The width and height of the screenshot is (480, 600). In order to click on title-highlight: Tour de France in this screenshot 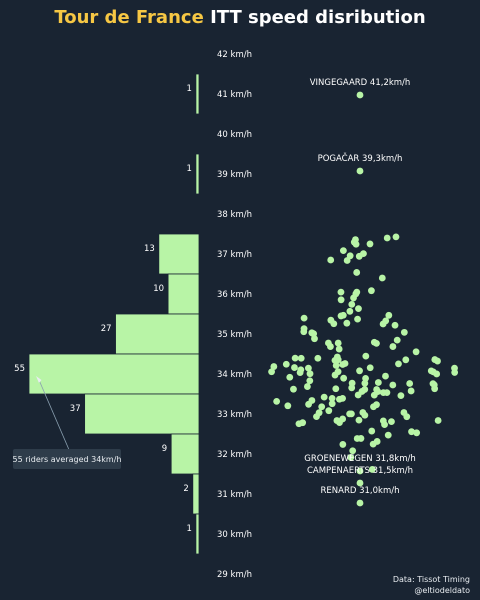, I will do `click(129, 17)`.